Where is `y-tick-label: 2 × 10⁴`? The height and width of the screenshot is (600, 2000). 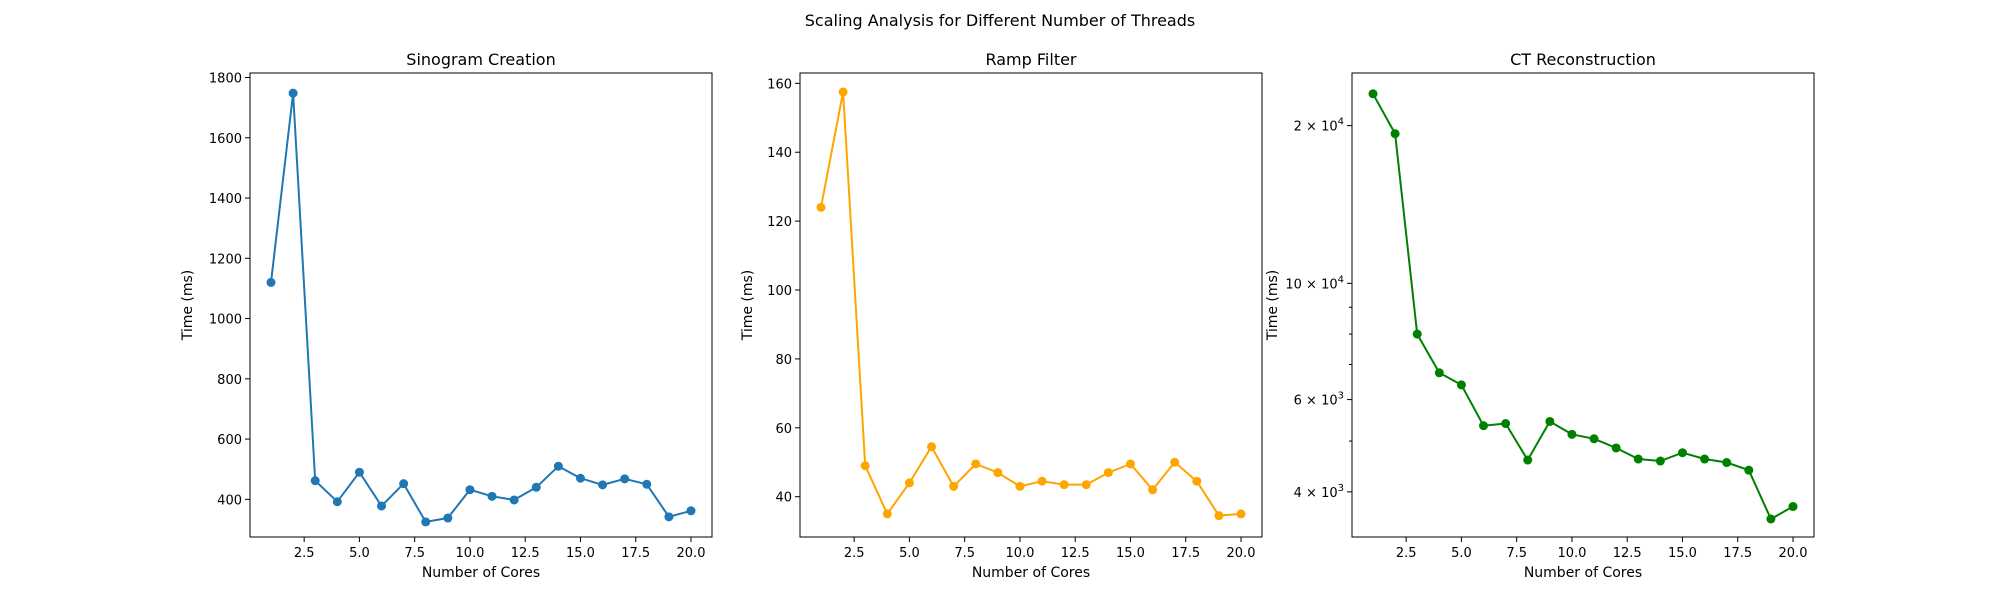
y-tick-label: 2 × 10⁴ is located at coordinates (1319, 126).